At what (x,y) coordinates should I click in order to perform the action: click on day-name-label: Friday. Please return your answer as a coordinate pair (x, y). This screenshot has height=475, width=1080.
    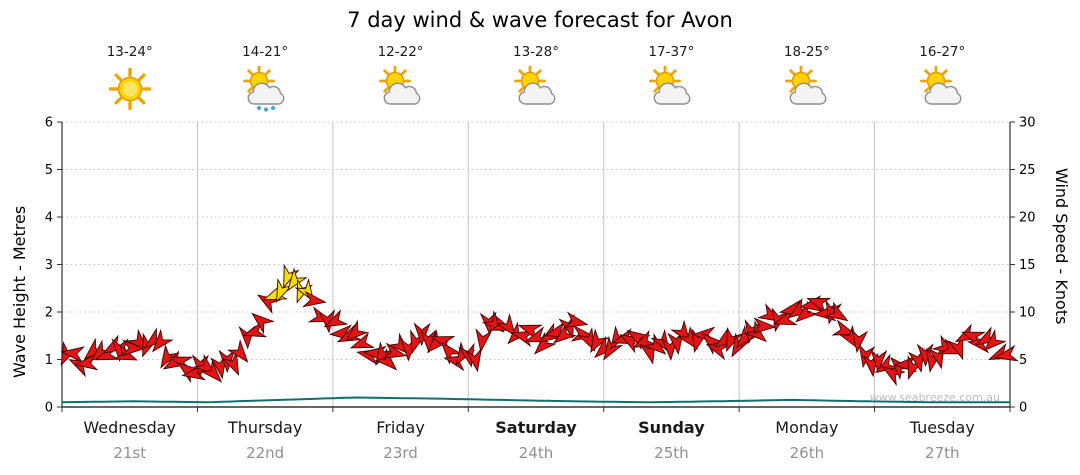
    Looking at the image, I should click on (400, 427).